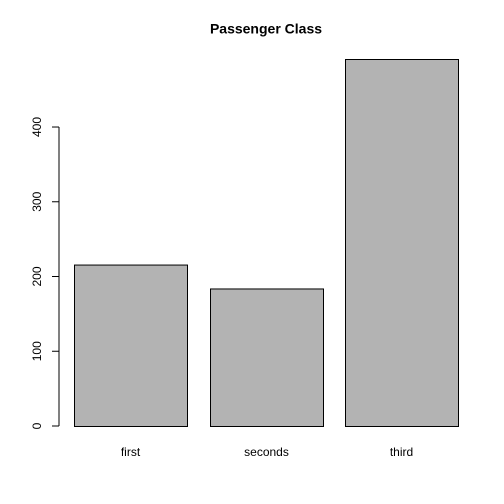 The image size is (504, 504). Describe the element at coordinates (266, 452) in the screenshot. I see `x-tick-label: seconds` at that location.